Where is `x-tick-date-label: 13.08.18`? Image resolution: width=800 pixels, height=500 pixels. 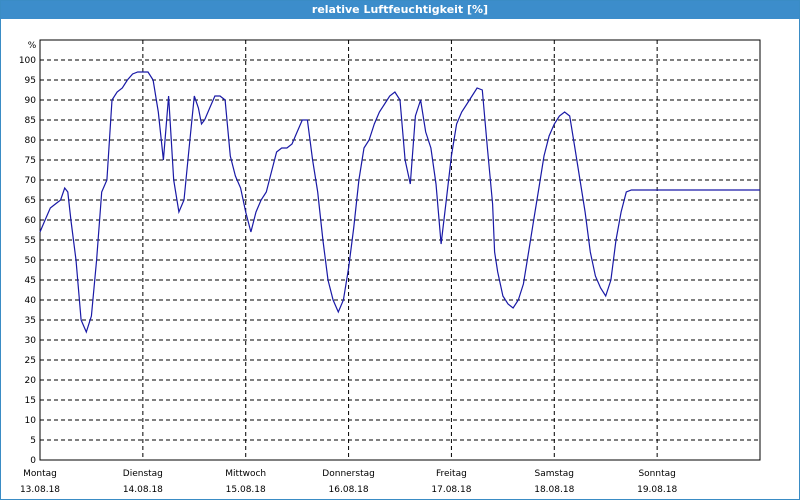
x-tick-date-label: 13.08.18 is located at coordinates (40, 490).